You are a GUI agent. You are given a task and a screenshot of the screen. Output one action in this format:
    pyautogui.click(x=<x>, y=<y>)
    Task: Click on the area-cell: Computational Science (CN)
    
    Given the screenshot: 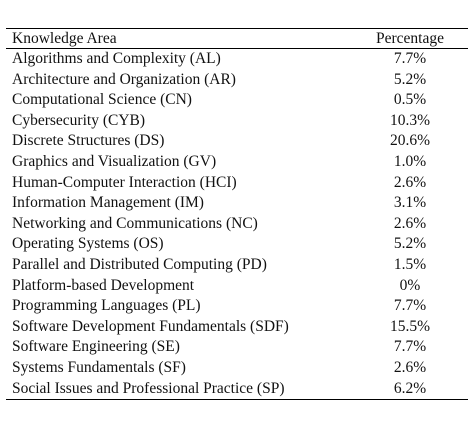 What is the action you would take?
    pyautogui.click(x=102, y=100)
    